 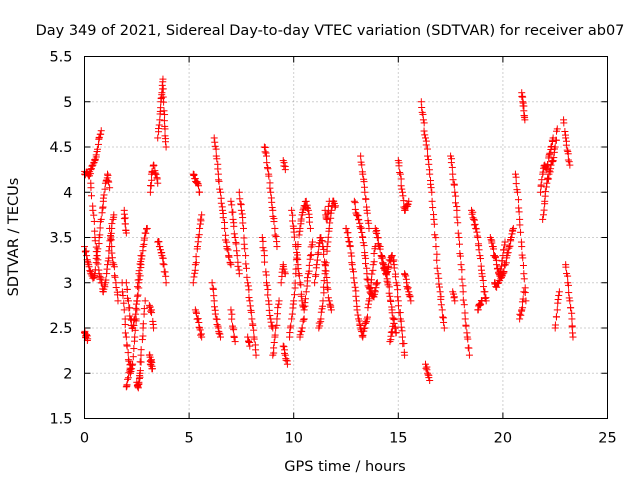 What do you see at coordinates (398, 439) in the screenshot?
I see `x-tick-label: 15` at bounding box center [398, 439].